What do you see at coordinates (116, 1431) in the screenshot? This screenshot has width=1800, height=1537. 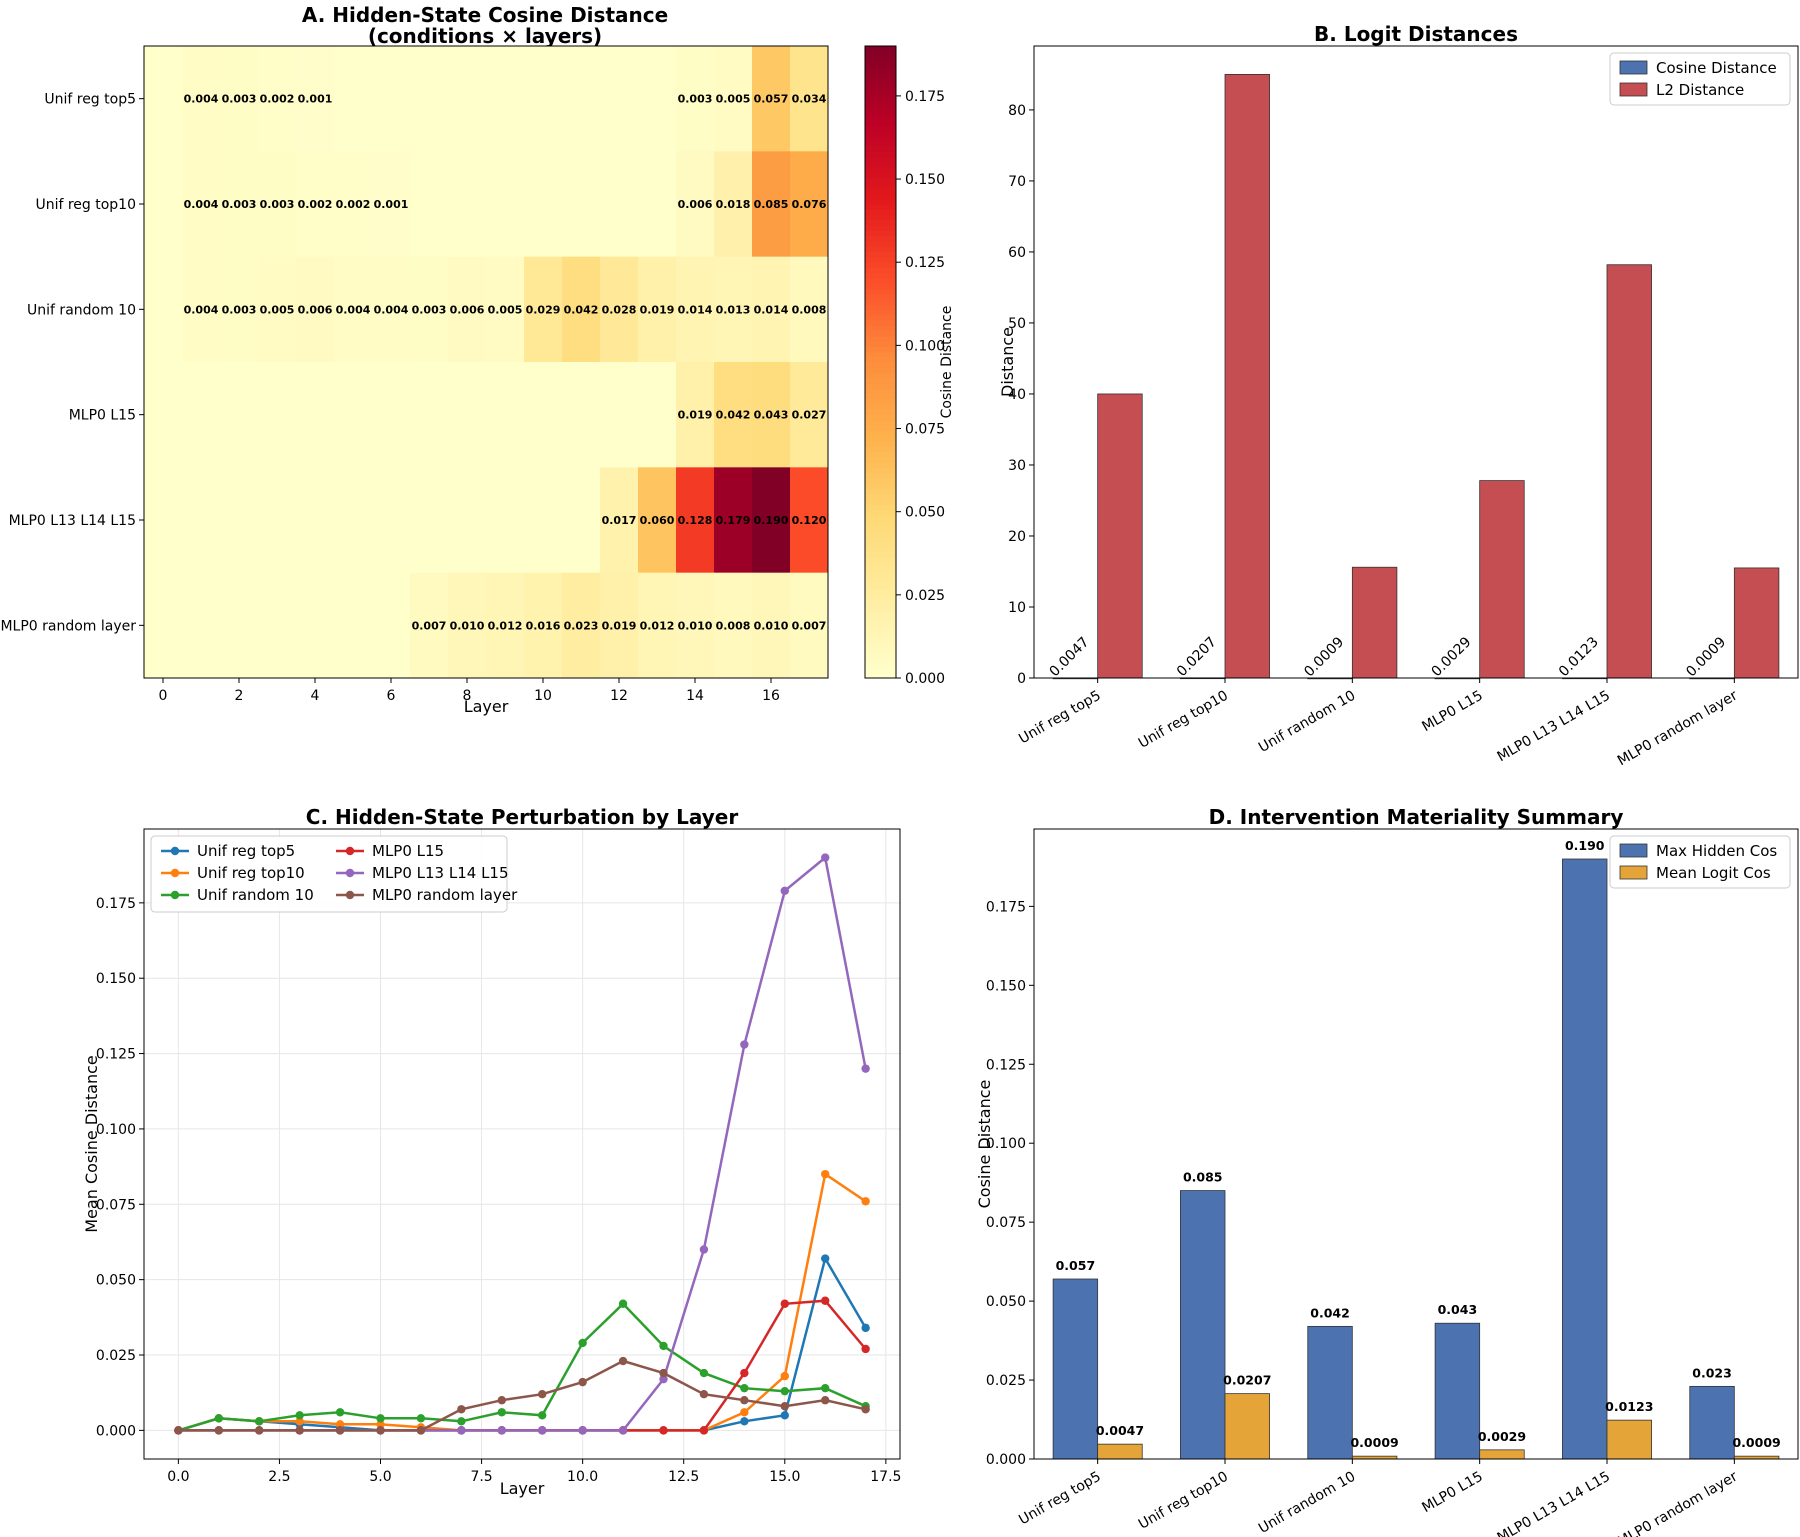 I see `y-tick-label: 0.000` at bounding box center [116, 1431].